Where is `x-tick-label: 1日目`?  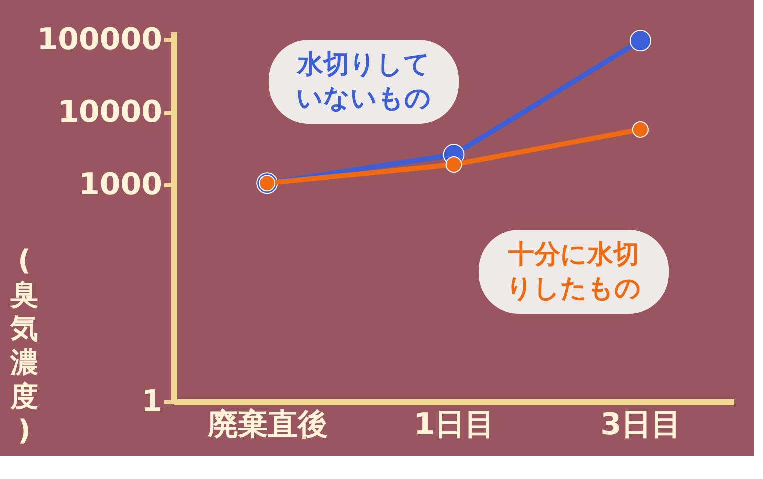 x-tick-label: 1日目 is located at coordinates (454, 425).